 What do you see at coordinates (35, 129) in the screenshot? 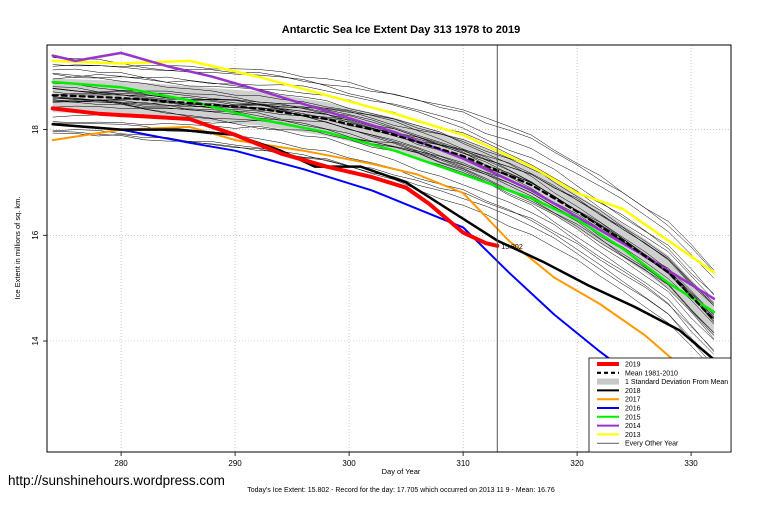
I see `y-tick-label-18: 18` at bounding box center [35, 129].